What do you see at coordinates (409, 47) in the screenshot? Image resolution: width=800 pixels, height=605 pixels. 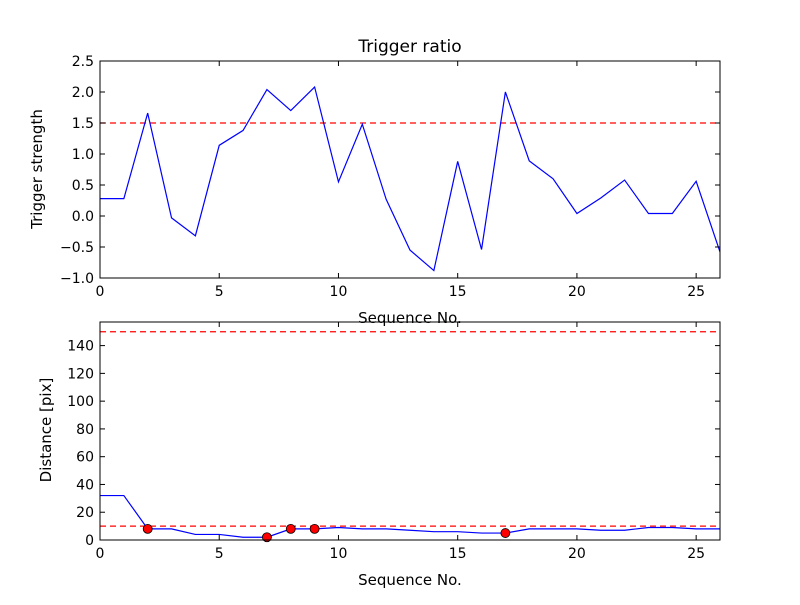 I see `chart-title: Trigger ratio` at bounding box center [409, 47].